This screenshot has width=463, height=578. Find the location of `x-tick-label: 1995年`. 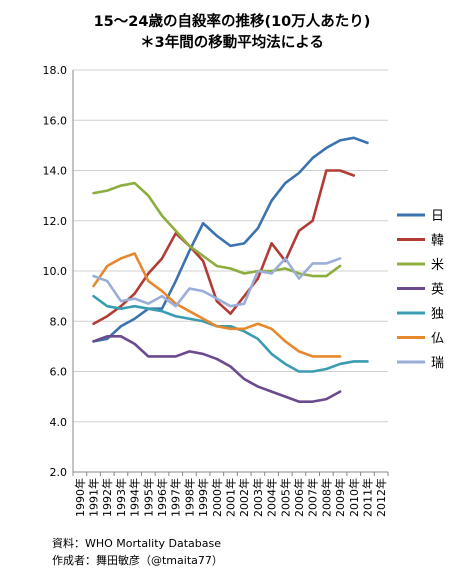

x-tick-label: 1995年 is located at coordinates (148, 497).